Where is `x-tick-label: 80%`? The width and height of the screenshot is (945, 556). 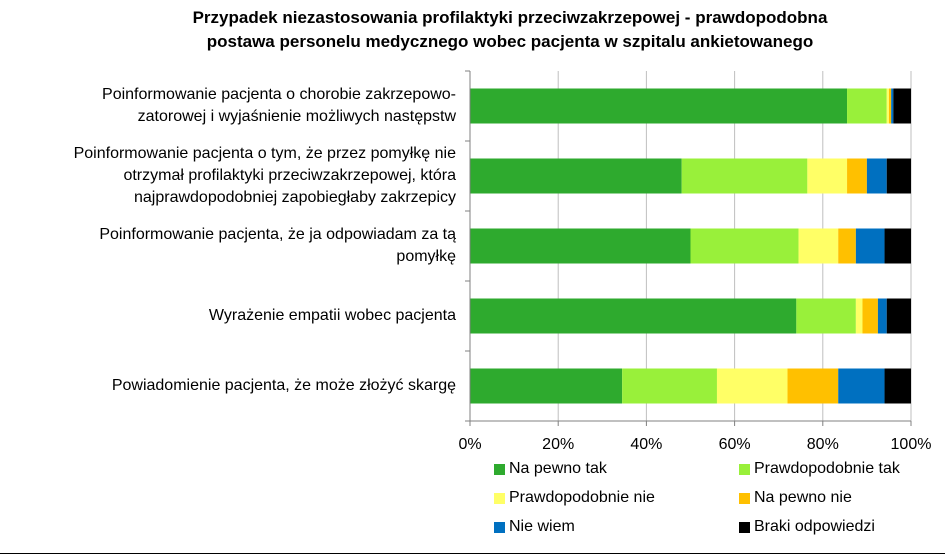 x-tick-label: 80% is located at coordinates (823, 444).